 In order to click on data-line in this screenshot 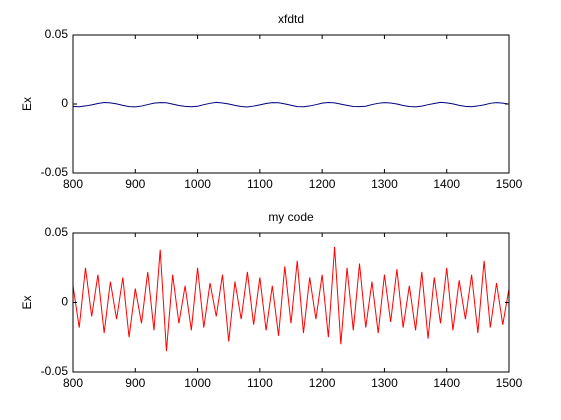, I will do `click(291, 104)`.